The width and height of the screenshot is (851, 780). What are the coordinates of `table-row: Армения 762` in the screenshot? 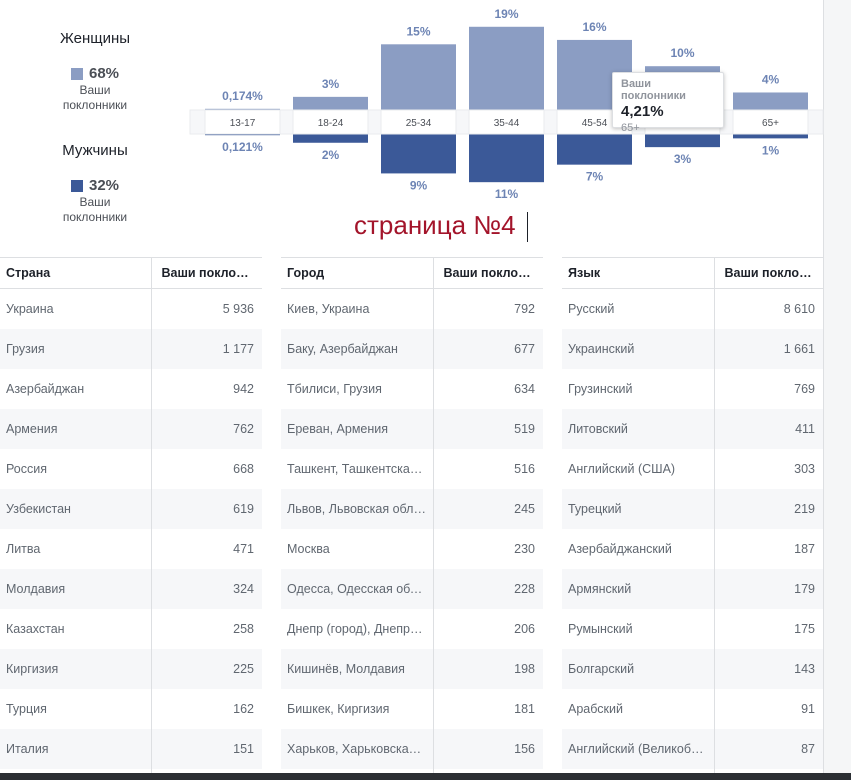 It's located at (131, 429).